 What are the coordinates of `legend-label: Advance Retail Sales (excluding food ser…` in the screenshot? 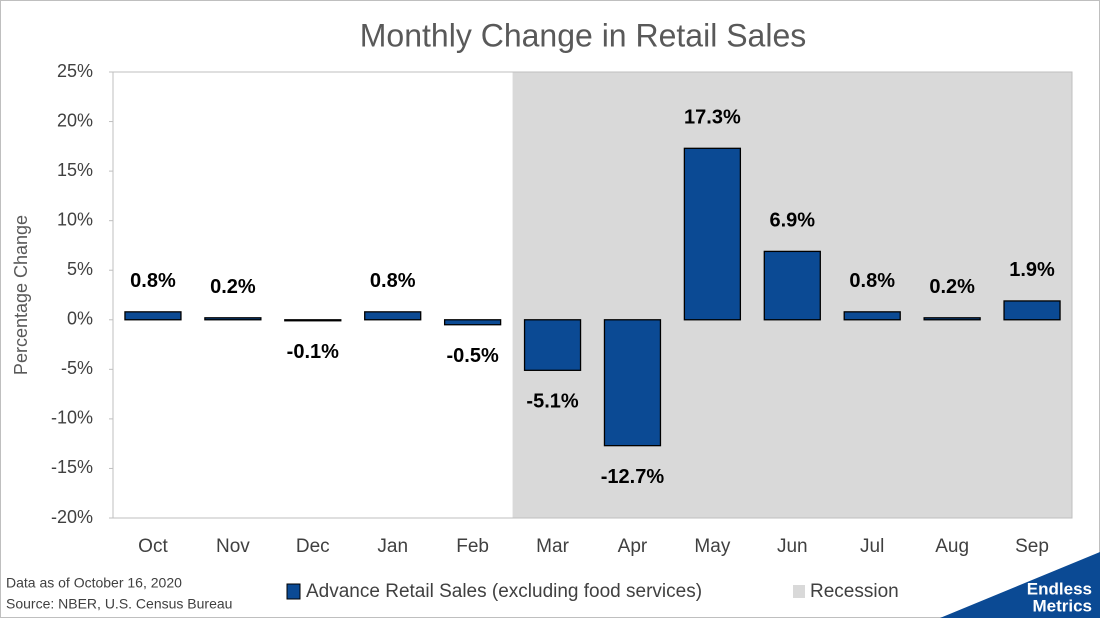 It's located at (504, 591).